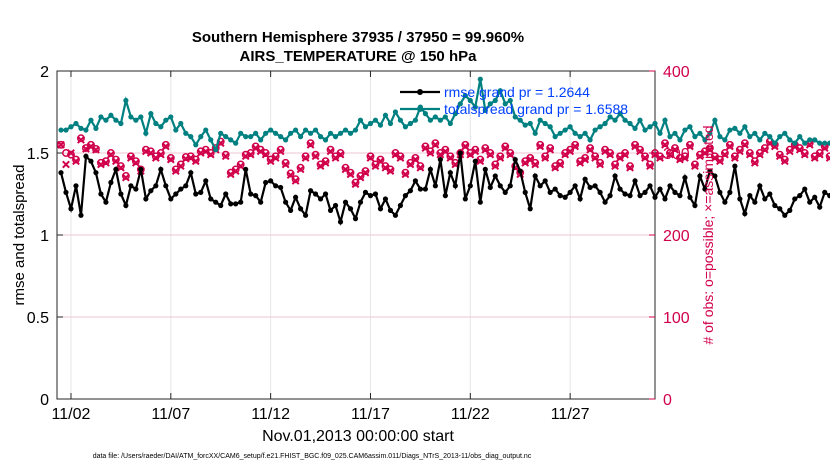  What do you see at coordinates (445, 116) in the screenshot?
I see `totalspread-line` at bounding box center [445, 116].